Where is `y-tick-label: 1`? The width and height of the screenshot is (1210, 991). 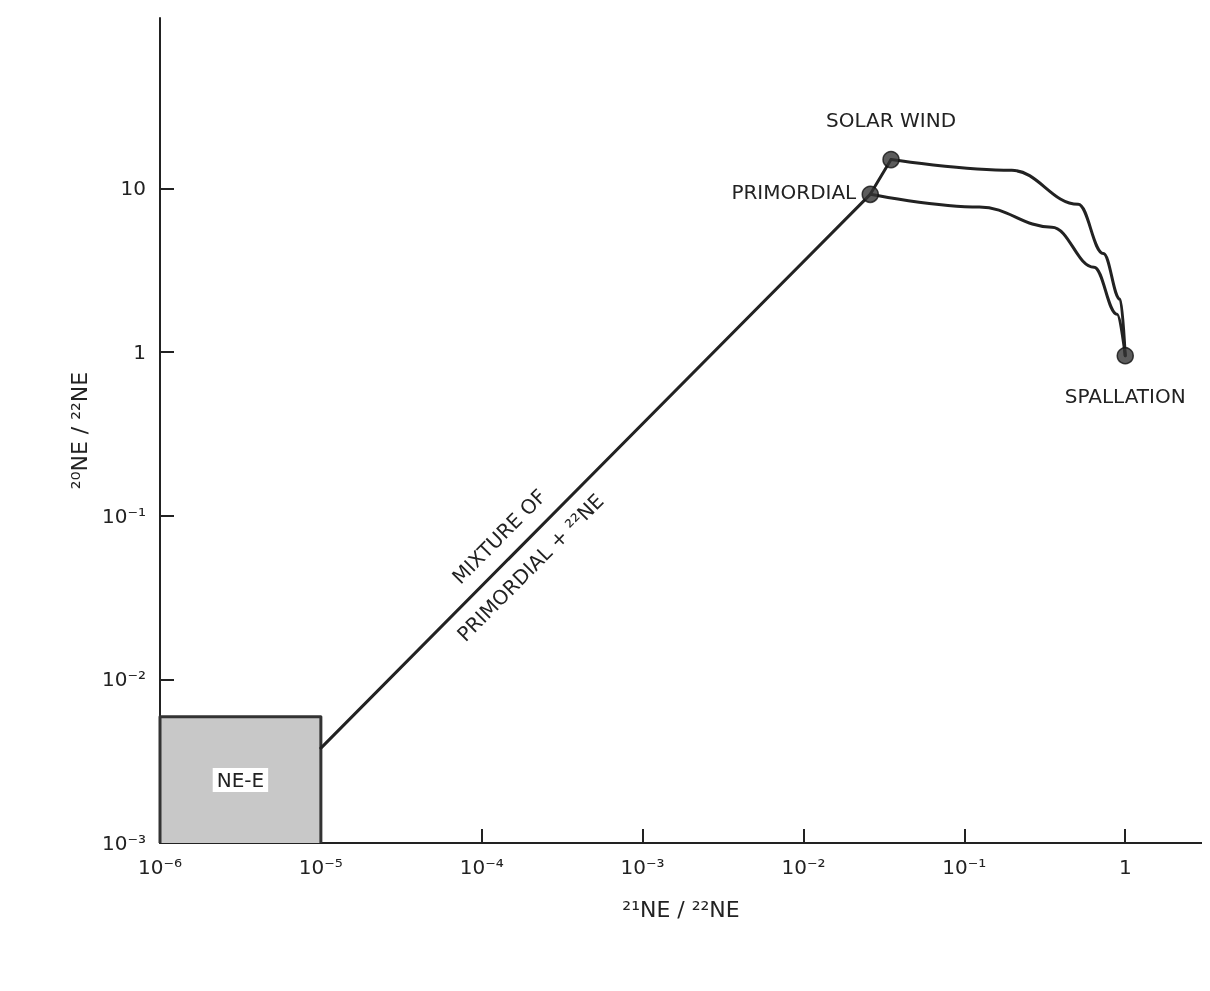 y-tick-label: 1 is located at coordinates (139, 352).